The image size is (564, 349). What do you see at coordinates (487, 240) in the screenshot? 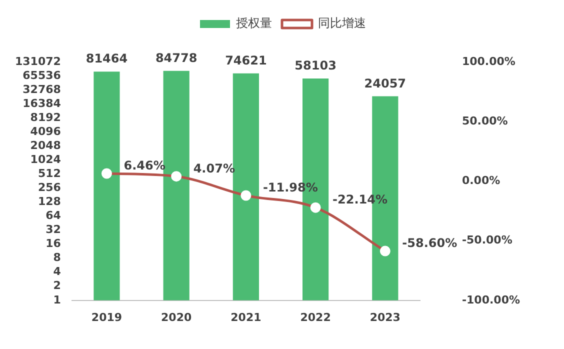
I see `y2-tick-label: -50.00%` at bounding box center [487, 240].